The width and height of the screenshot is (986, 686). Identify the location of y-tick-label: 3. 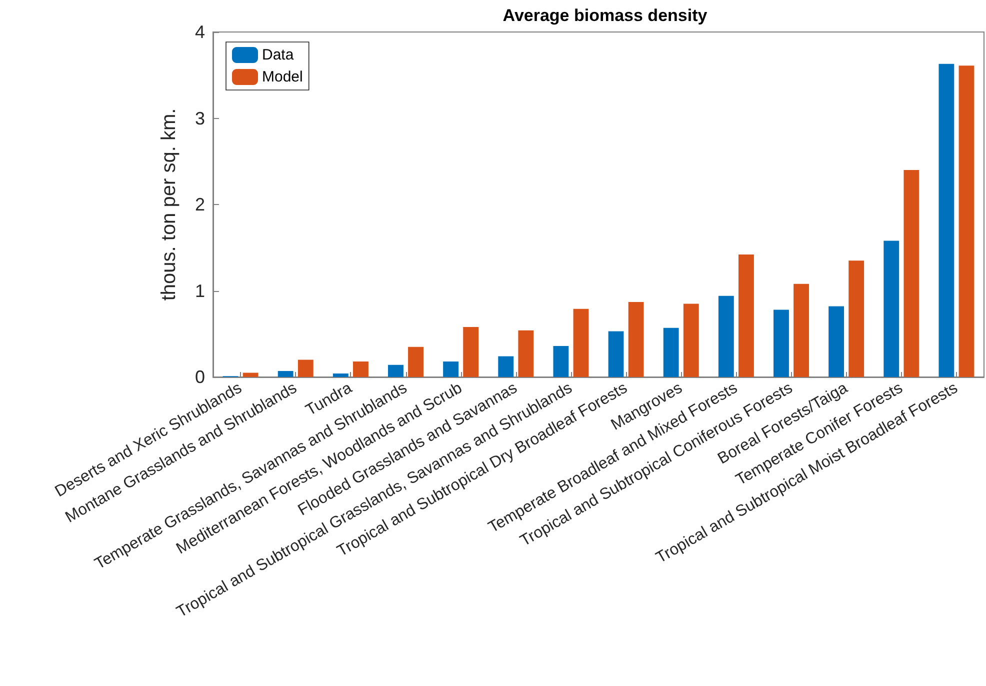
(199, 118).